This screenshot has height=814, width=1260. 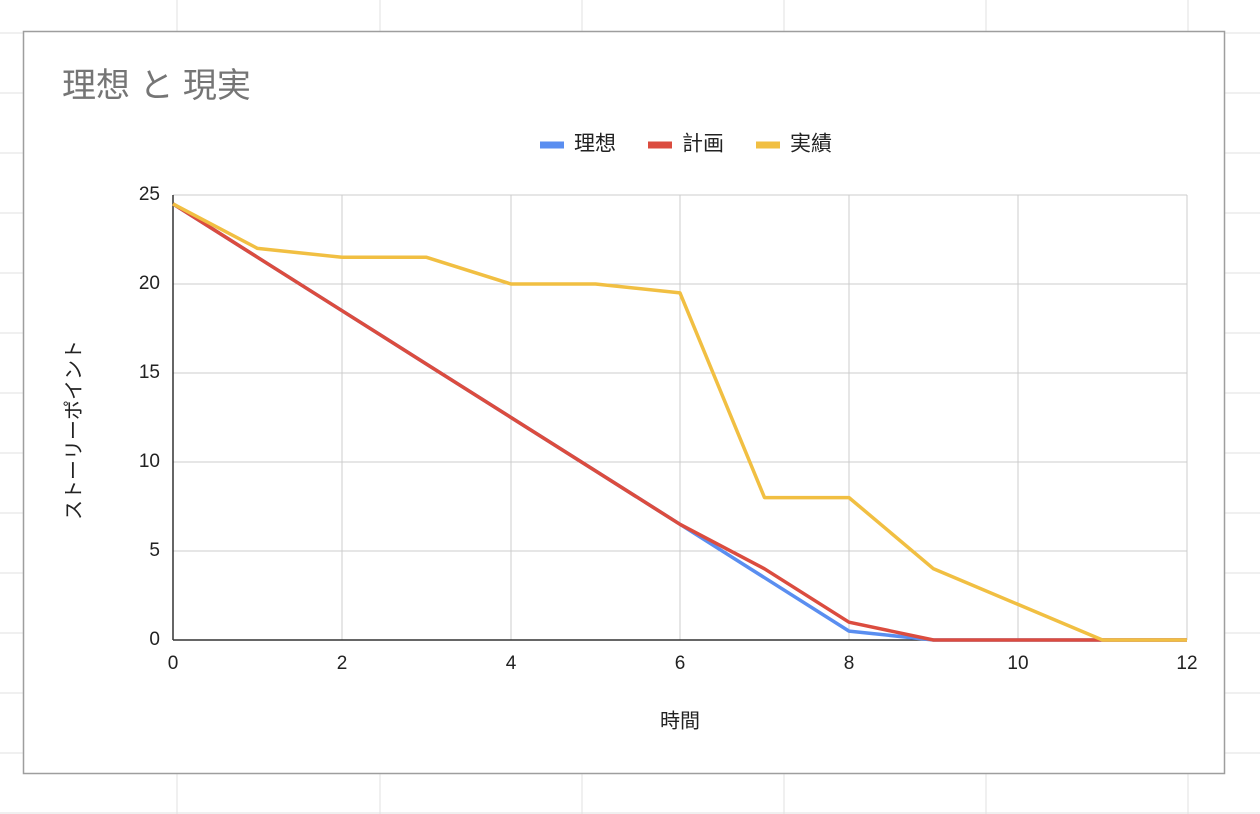 What do you see at coordinates (849, 663) in the screenshot?
I see `x-tick-label: 8` at bounding box center [849, 663].